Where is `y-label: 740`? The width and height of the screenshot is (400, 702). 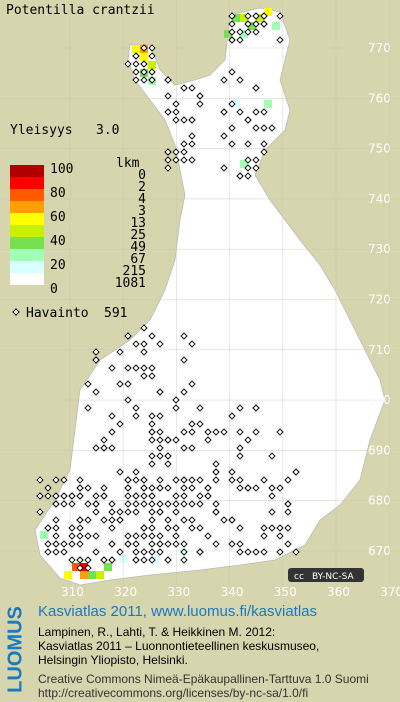 y-label: 740 is located at coordinates (379, 199).